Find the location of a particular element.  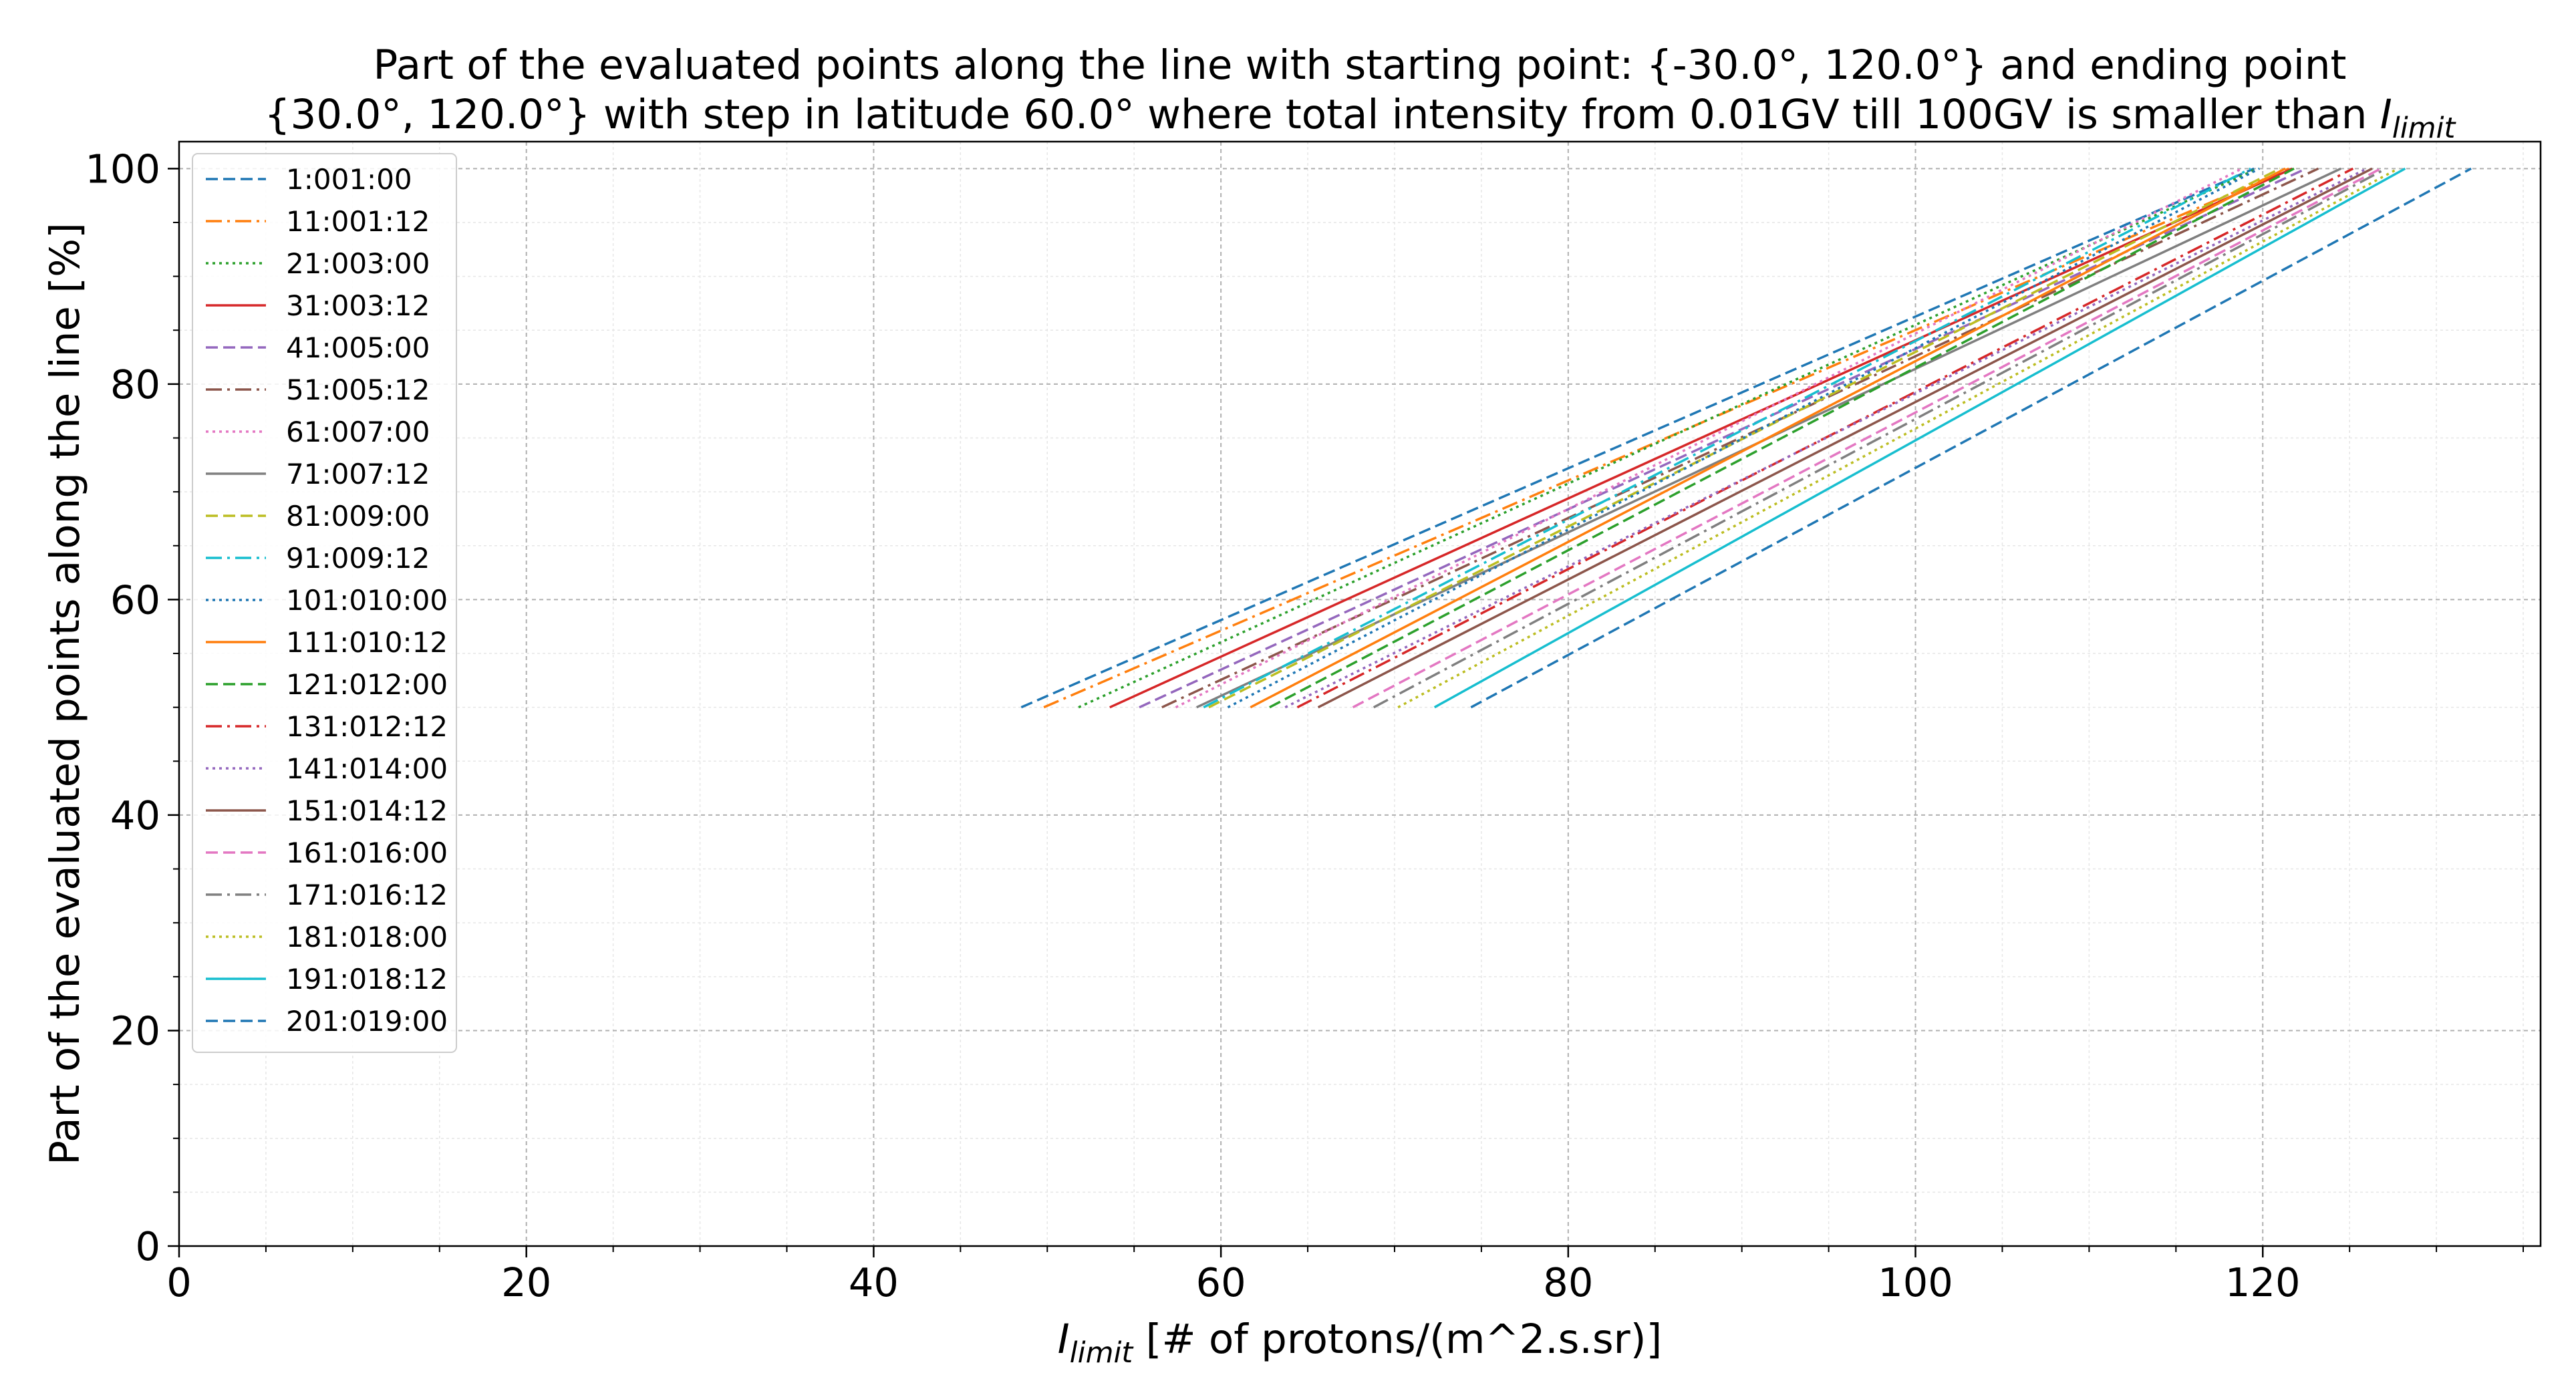

legend-entry: 161:016:00 is located at coordinates (327, 852).